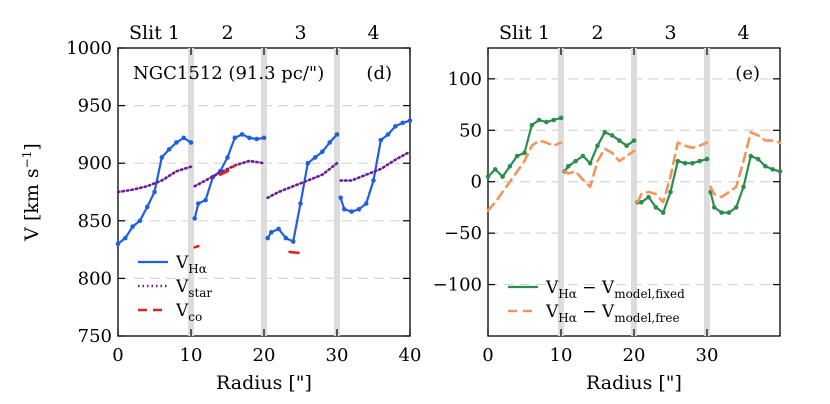  What do you see at coordinates (200, 293) in the screenshot?
I see `legend-label-sub: star` at bounding box center [200, 293].